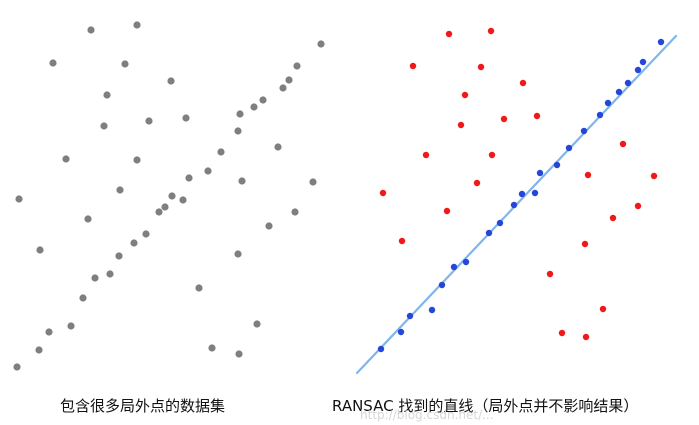 The image size is (699, 425). What do you see at coordinates (485, 406) in the screenshot?
I see `right-caption: RANSAC 找到的直线（局外点并不影响结果）` at bounding box center [485, 406].